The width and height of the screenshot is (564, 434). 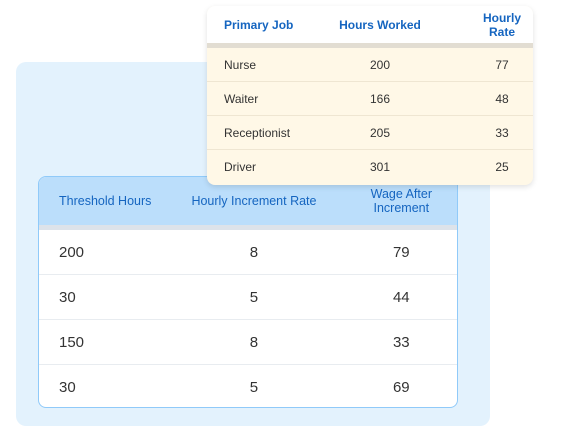 I want to click on cell-hours-worked: 200, so click(x=380, y=64).